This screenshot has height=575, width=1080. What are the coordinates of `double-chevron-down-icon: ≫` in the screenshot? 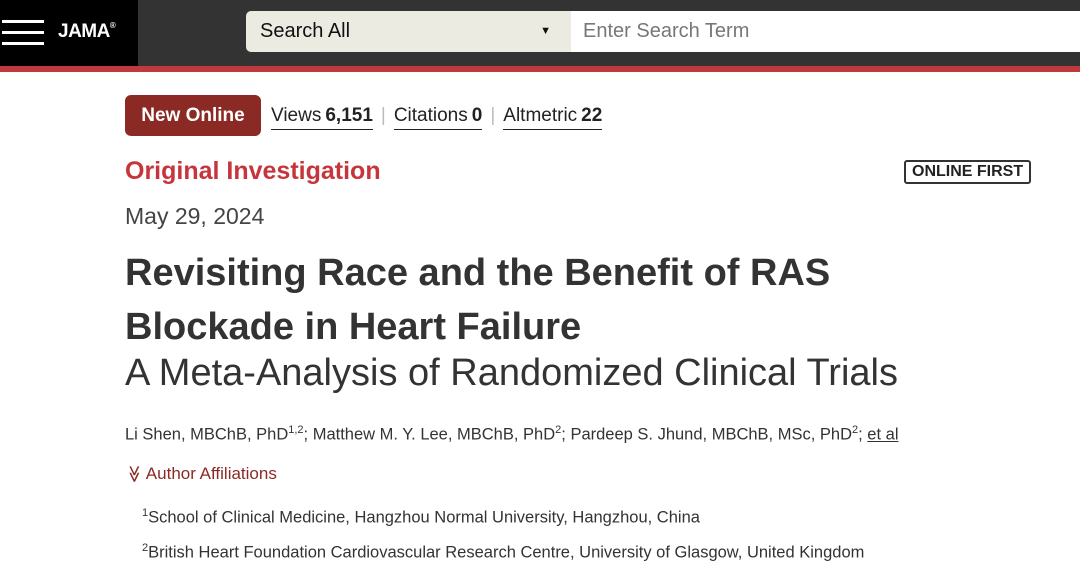 It's located at (134, 474).